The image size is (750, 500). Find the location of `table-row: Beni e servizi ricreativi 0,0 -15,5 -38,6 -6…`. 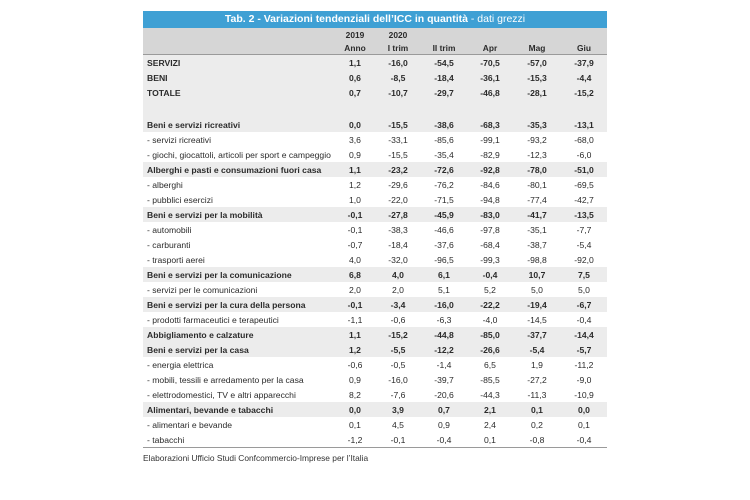

table-row: Beni e servizi ricreativi 0,0 -15,5 -38,6 -6… is located at coordinates (375, 124).